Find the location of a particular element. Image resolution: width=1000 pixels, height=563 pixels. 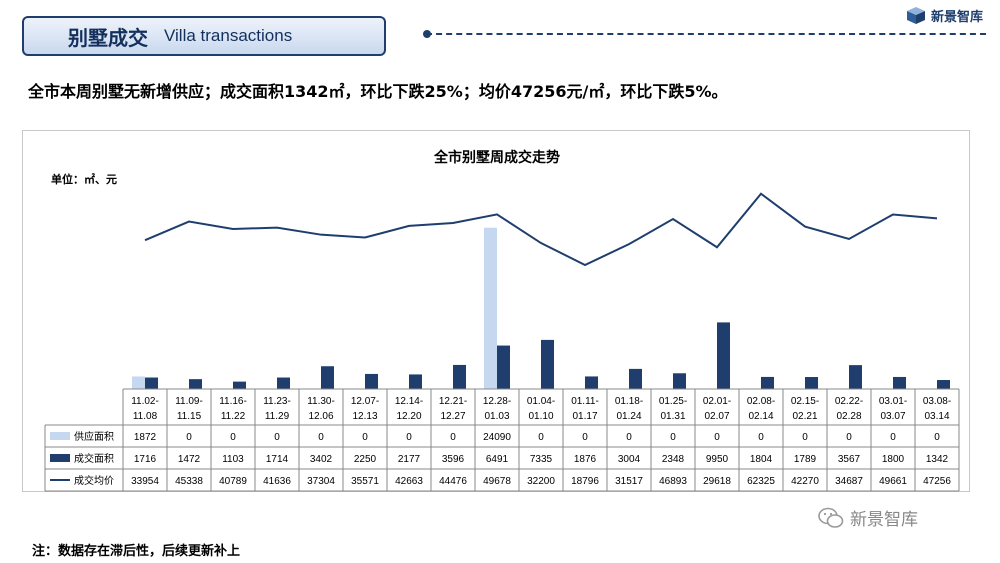

table-value: 3596 is located at coordinates (453, 459).